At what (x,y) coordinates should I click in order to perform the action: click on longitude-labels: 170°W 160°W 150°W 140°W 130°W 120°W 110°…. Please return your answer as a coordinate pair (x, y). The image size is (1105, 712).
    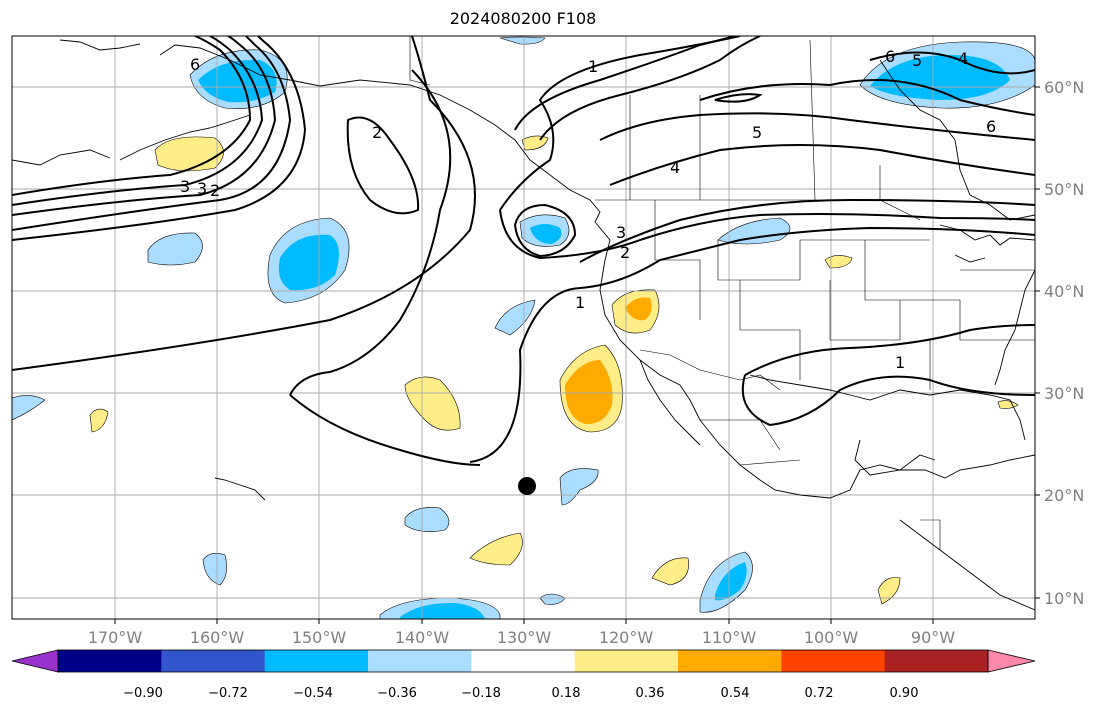
    Looking at the image, I should click on (521, 637).